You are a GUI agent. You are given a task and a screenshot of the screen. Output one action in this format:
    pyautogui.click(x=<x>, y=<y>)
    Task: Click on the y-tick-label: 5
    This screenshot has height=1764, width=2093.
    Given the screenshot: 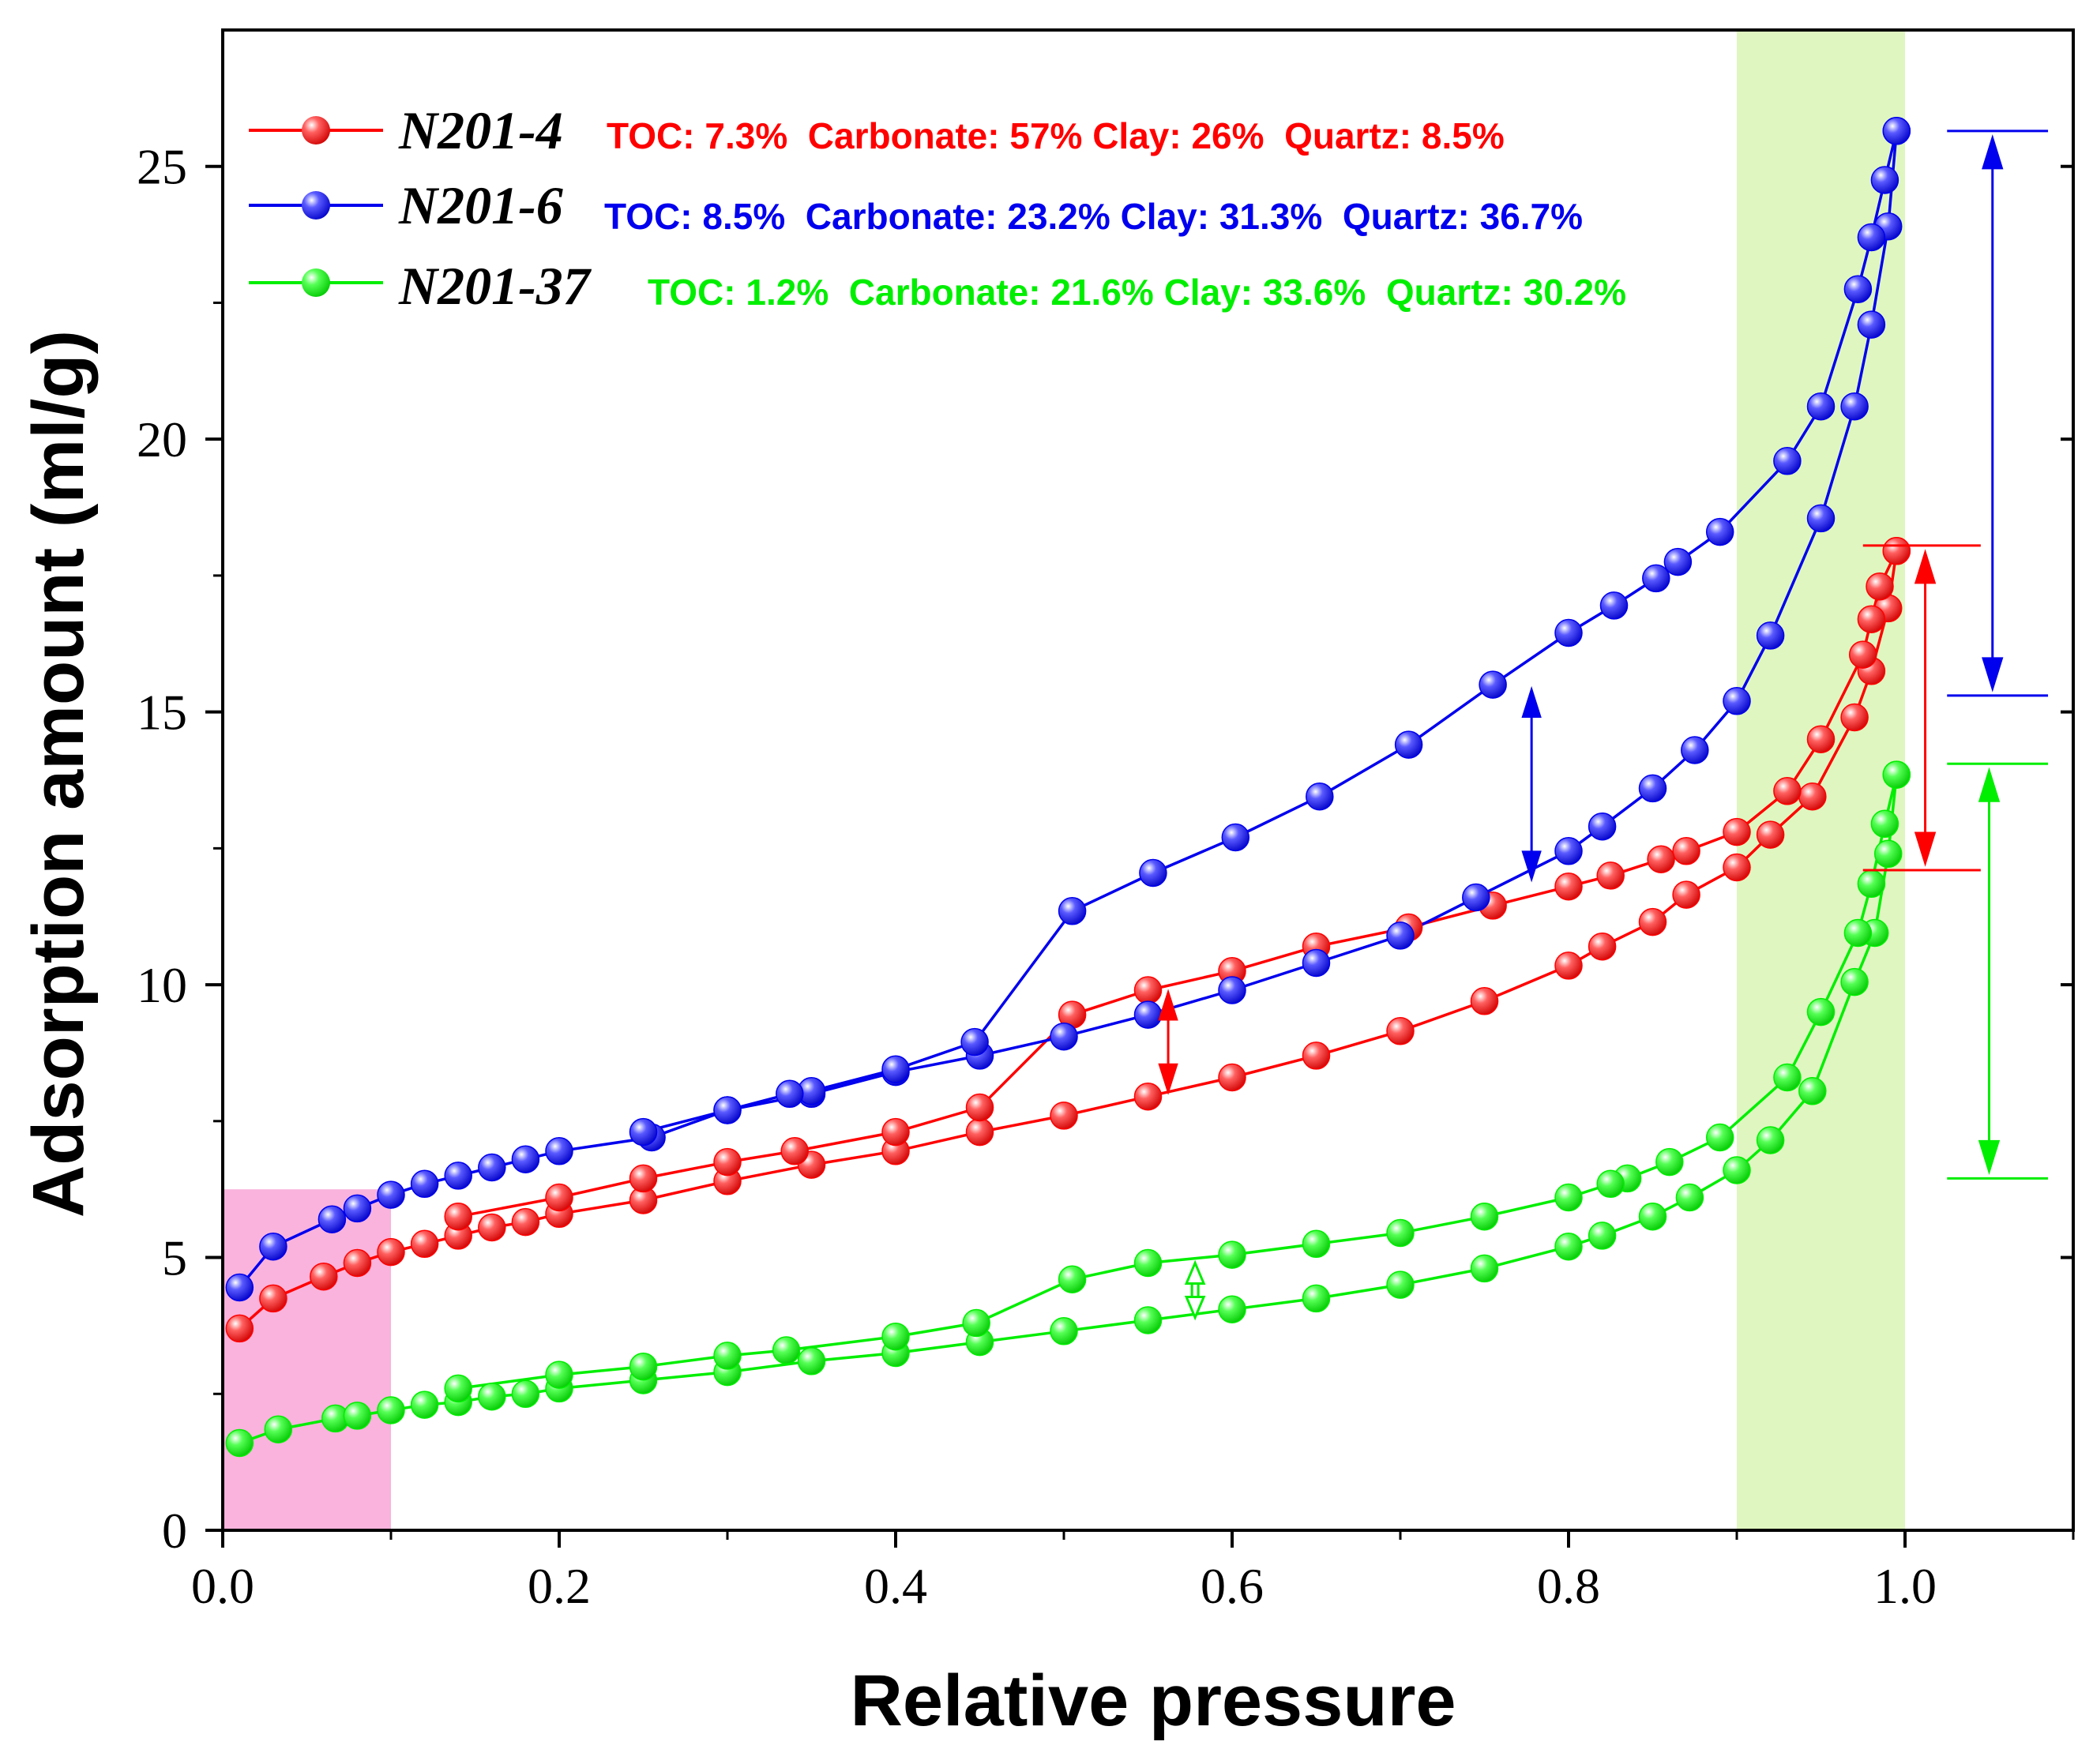 What is the action you would take?
    pyautogui.click(x=174, y=1258)
    